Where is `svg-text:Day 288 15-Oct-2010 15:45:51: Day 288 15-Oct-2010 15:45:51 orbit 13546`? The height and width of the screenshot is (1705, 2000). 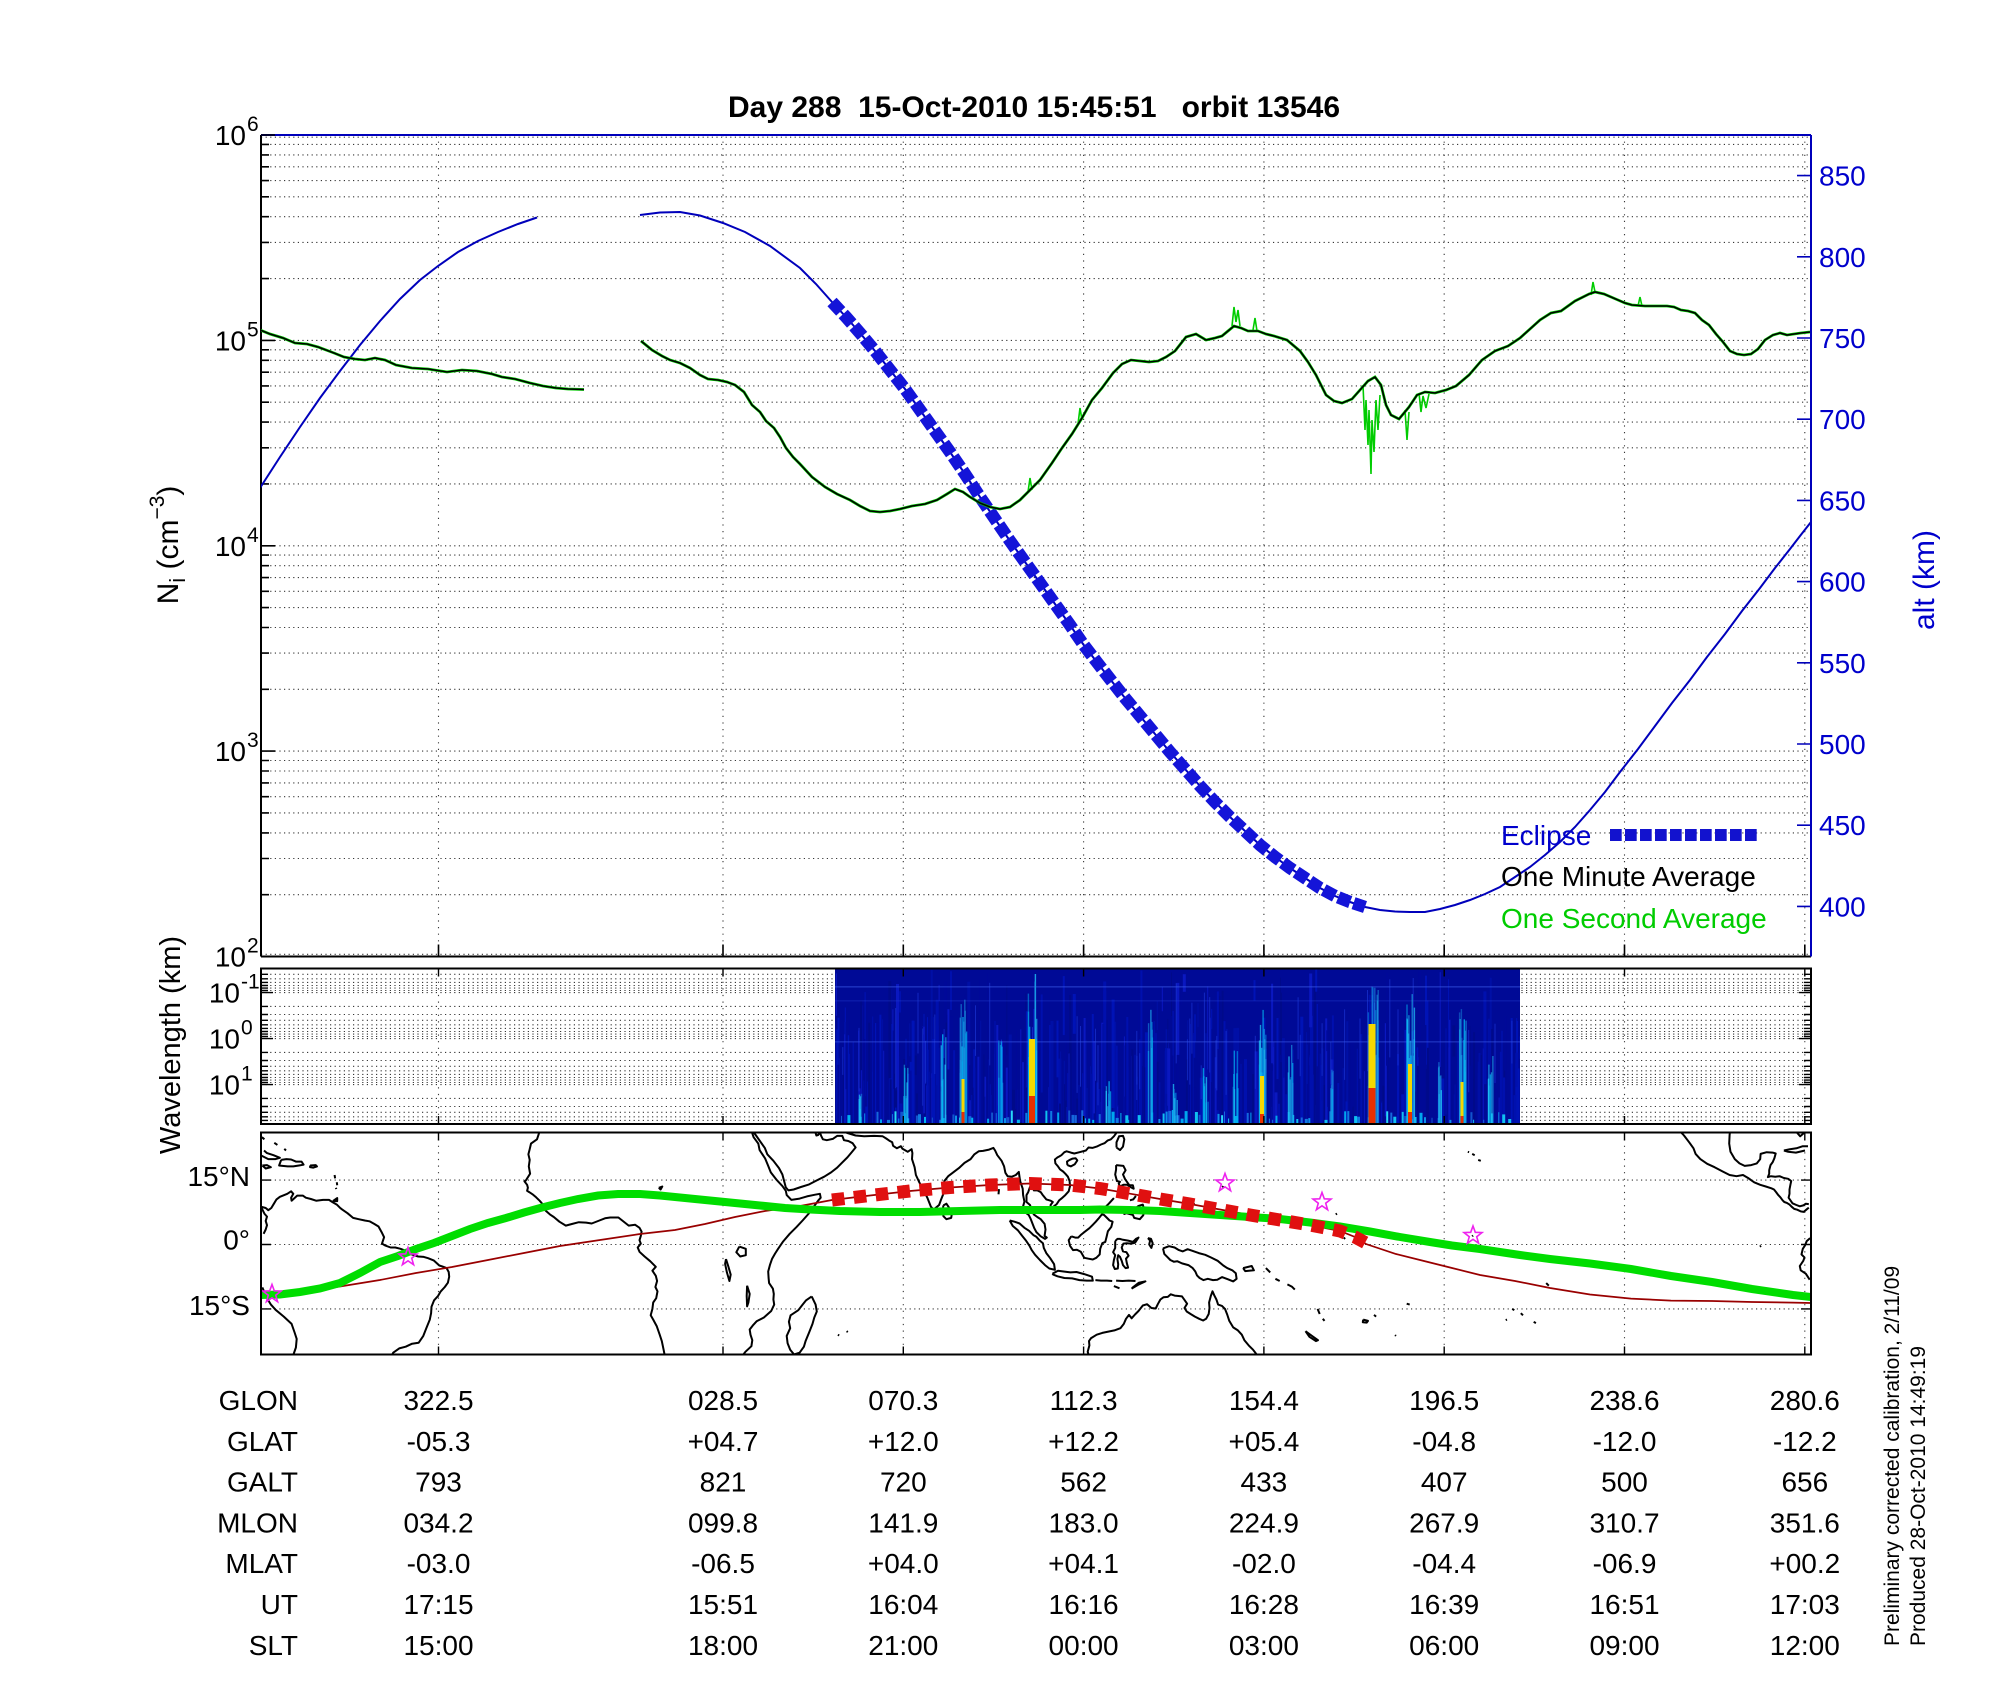 svg-text:Day 288 15-Oct-2010 15:45:51: Day 288 15-Oct-2010 15:45:51 orbit 13546 is located at coordinates (1034, 107).